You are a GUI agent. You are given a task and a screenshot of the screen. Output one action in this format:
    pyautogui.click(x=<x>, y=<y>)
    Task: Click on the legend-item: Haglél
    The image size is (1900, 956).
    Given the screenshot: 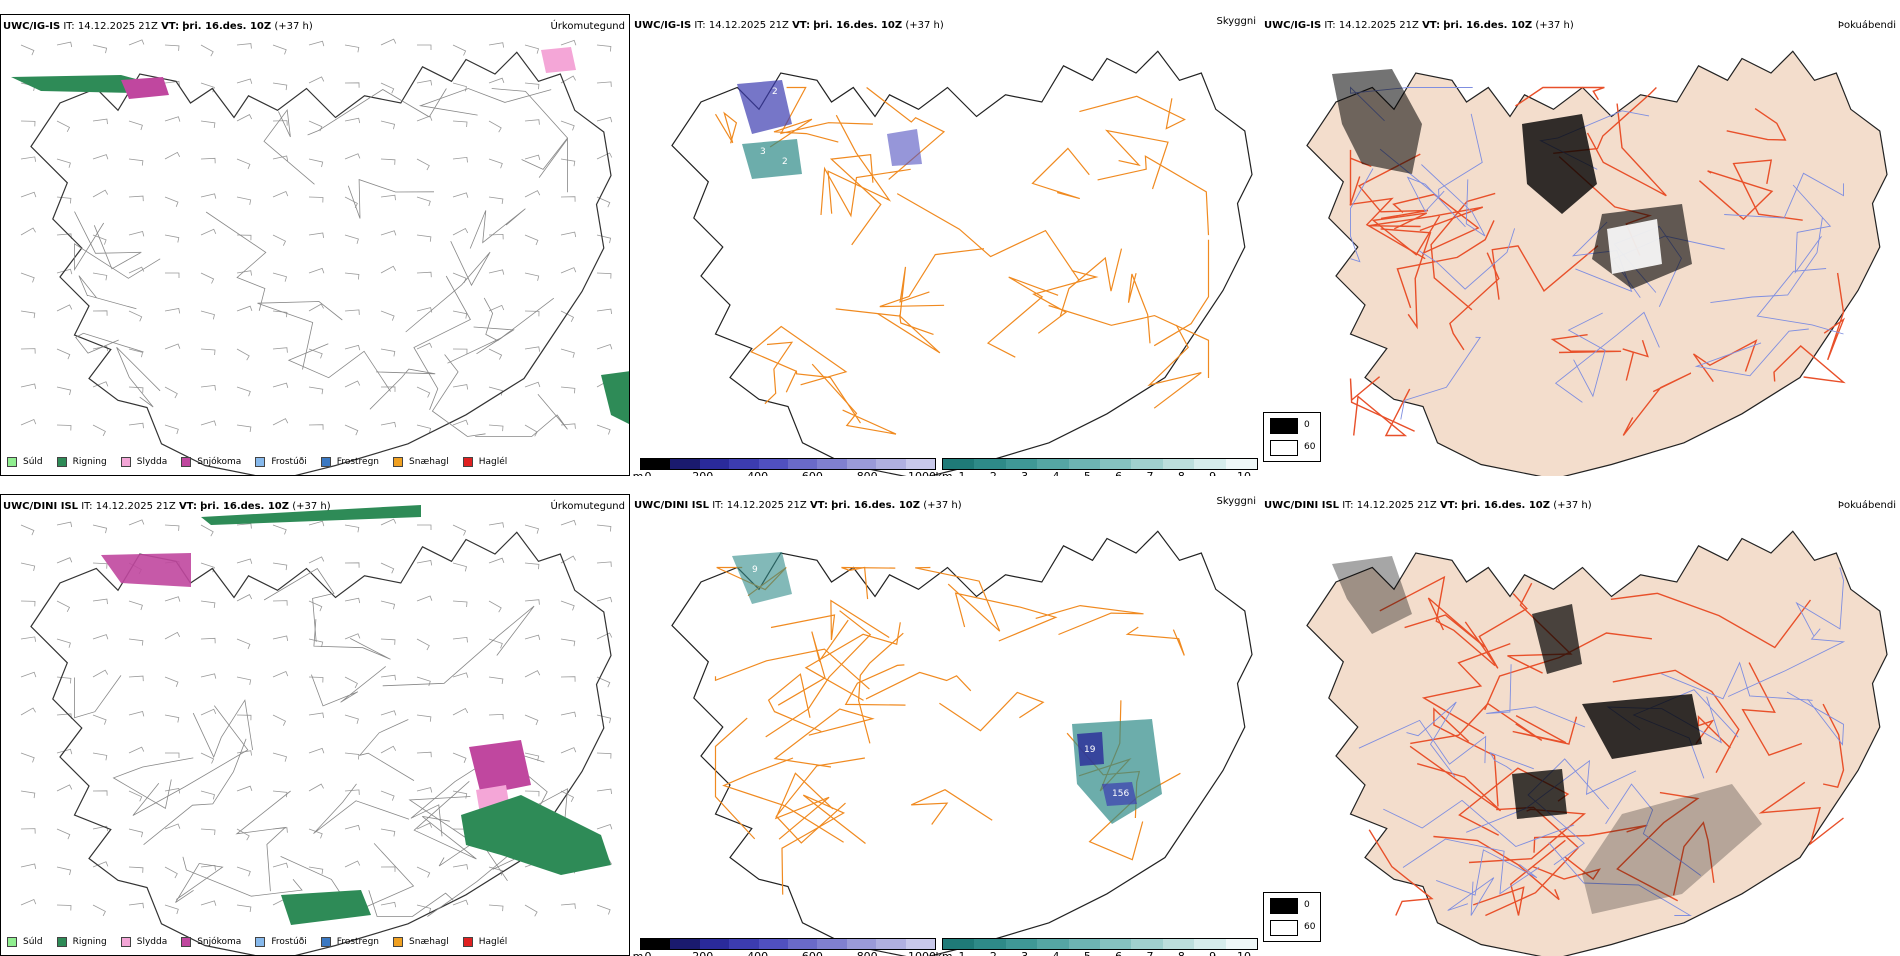 What is the action you would take?
    pyautogui.click(x=484, y=462)
    